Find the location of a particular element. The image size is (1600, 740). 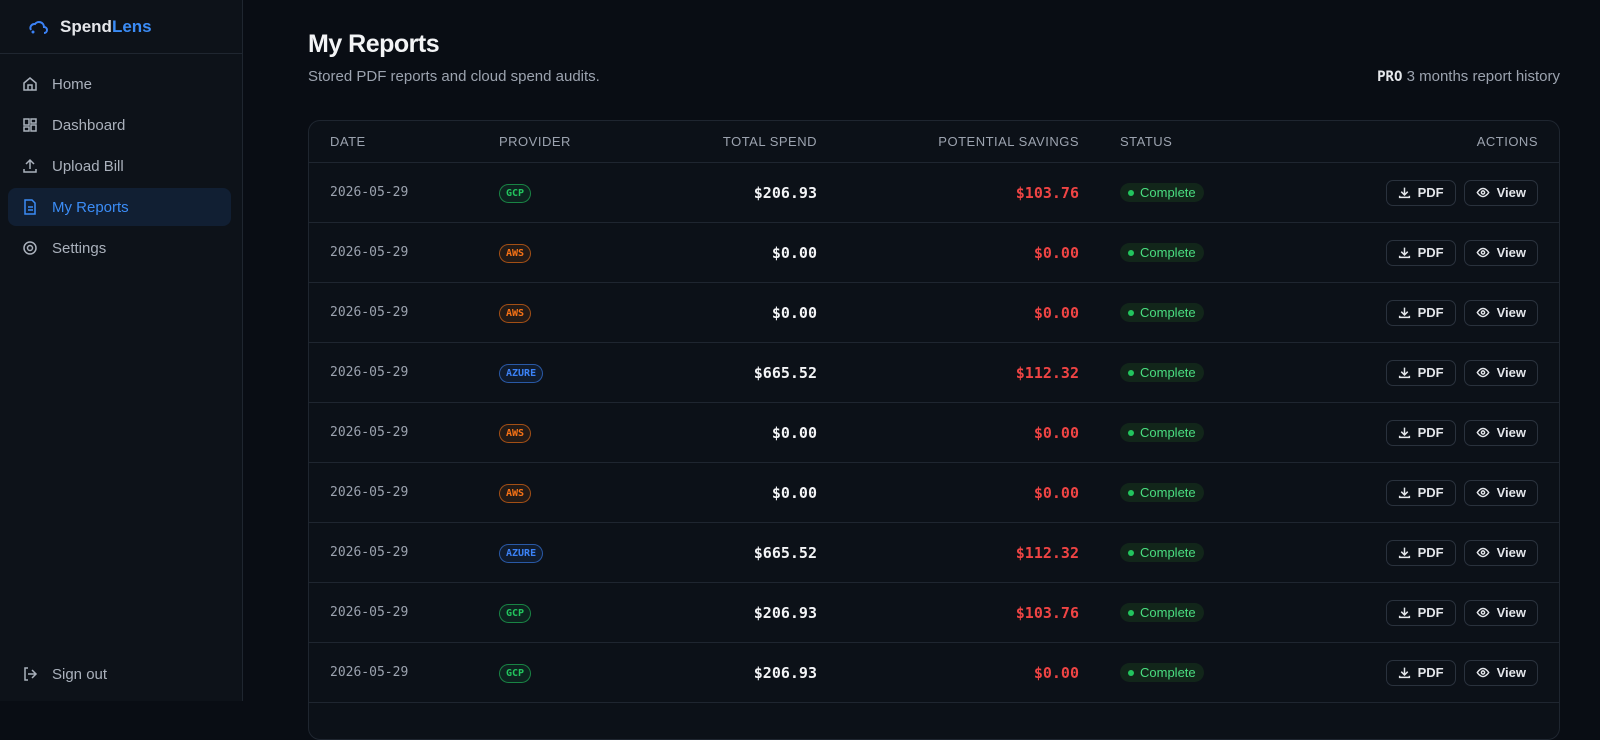

plan-info: PRO 3 months report history is located at coordinates (1468, 76).